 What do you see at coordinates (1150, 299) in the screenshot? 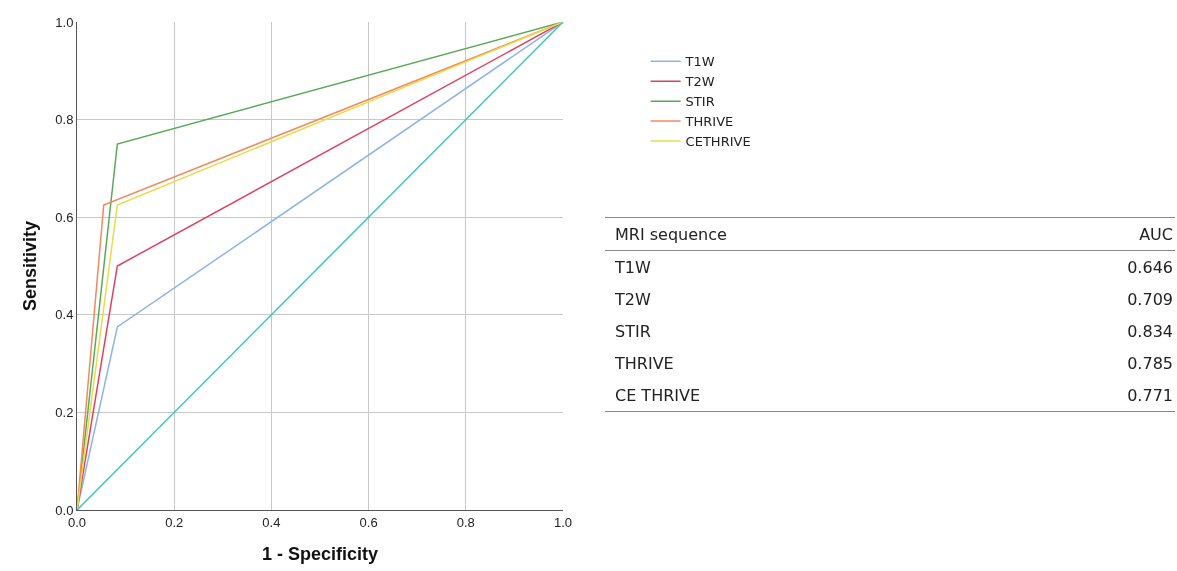
I see `data-label: 0.709` at bounding box center [1150, 299].